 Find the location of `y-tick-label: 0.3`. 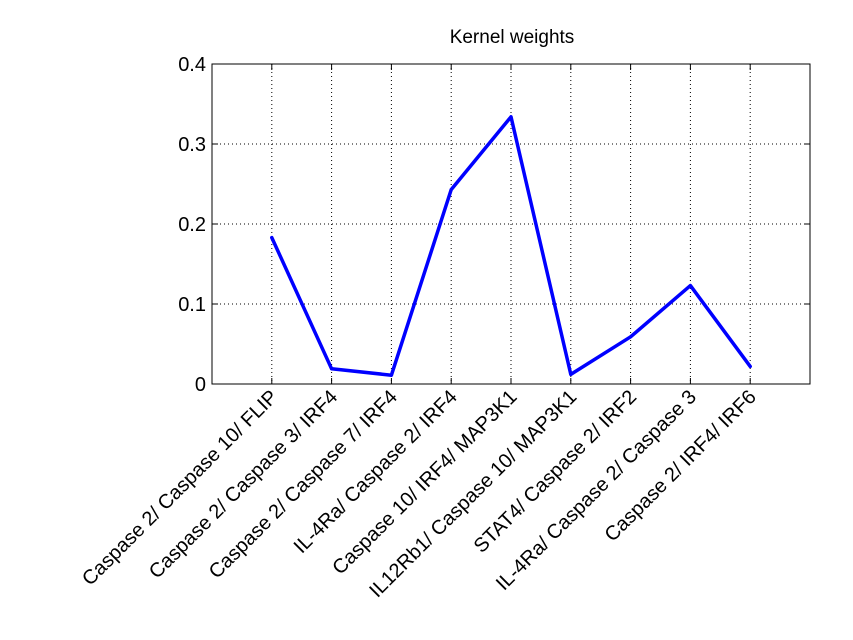

y-tick-label: 0.3 is located at coordinates (192, 145).